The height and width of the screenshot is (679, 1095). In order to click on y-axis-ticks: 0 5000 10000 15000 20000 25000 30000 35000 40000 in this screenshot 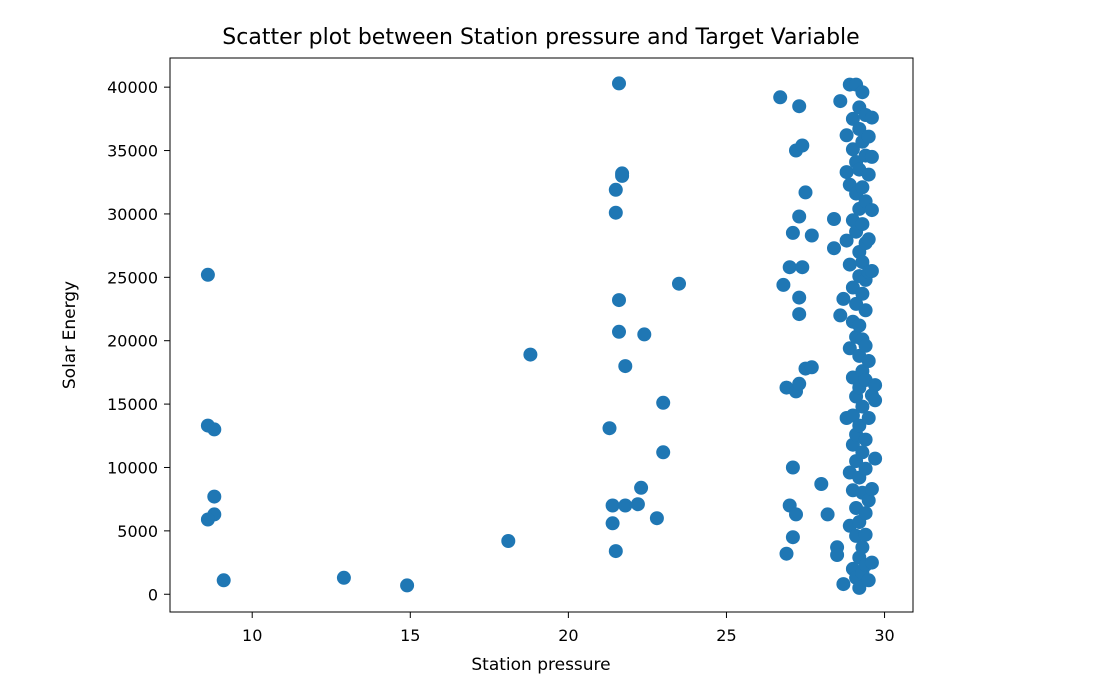, I will do `click(138, 341)`.